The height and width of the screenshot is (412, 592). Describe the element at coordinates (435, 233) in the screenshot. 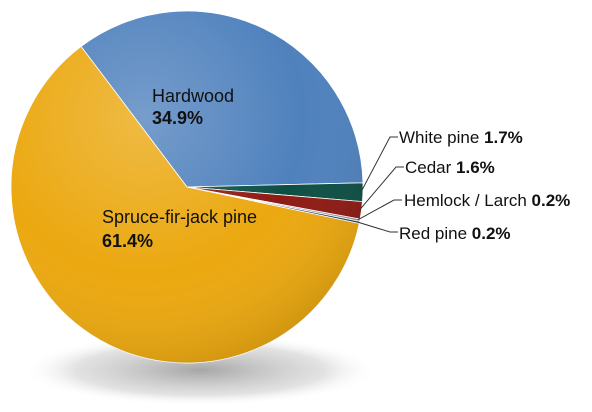

I see `label-red-pine-name: Red pine` at that location.